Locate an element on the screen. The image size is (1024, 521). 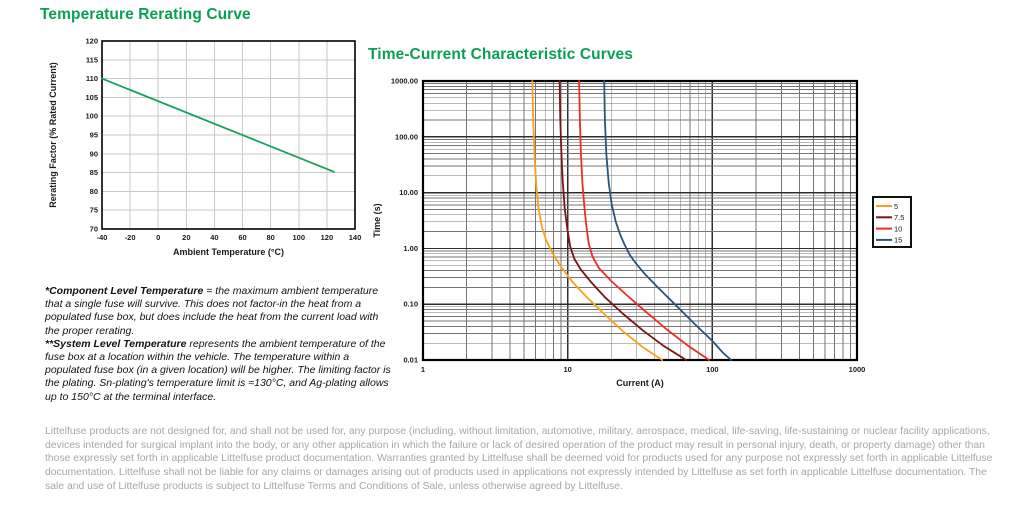
x-tick-label: 1 is located at coordinates (423, 369).